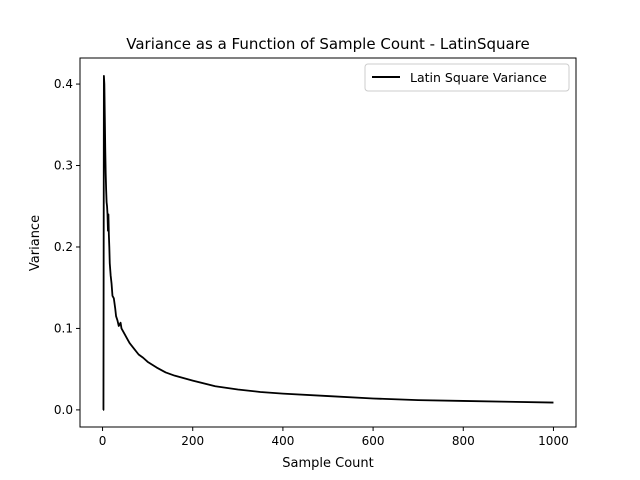 This screenshot has height=480, width=640. Describe the element at coordinates (63, 166) in the screenshot. I see `y-tick-label: 0.3` at that location.